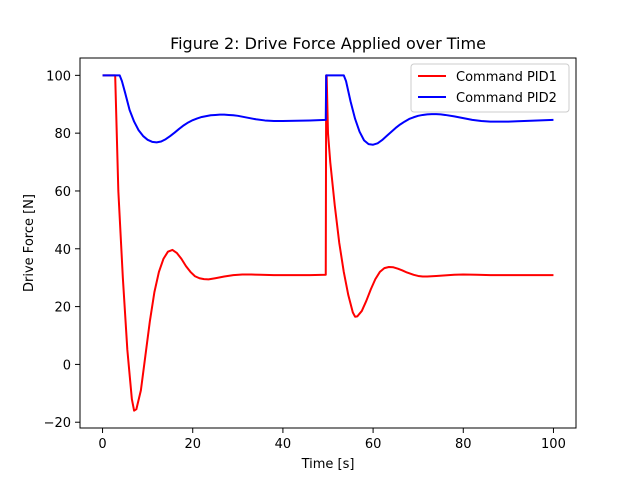  Describe the element at coordinates (57, 423) in the screenshot. I see `y-tick-label: −20` at that location.